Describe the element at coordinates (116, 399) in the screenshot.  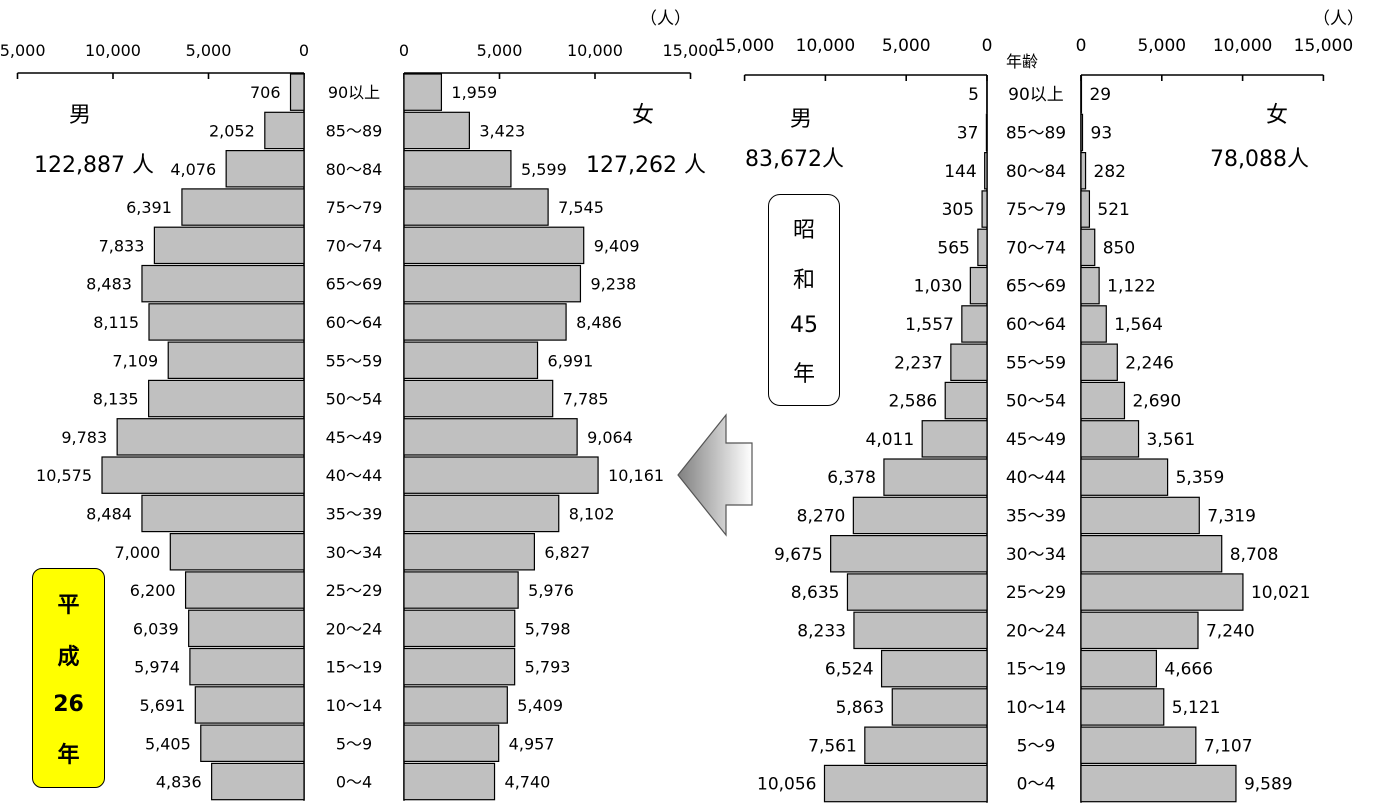
I see `male-value-label: 8,135` at that location.